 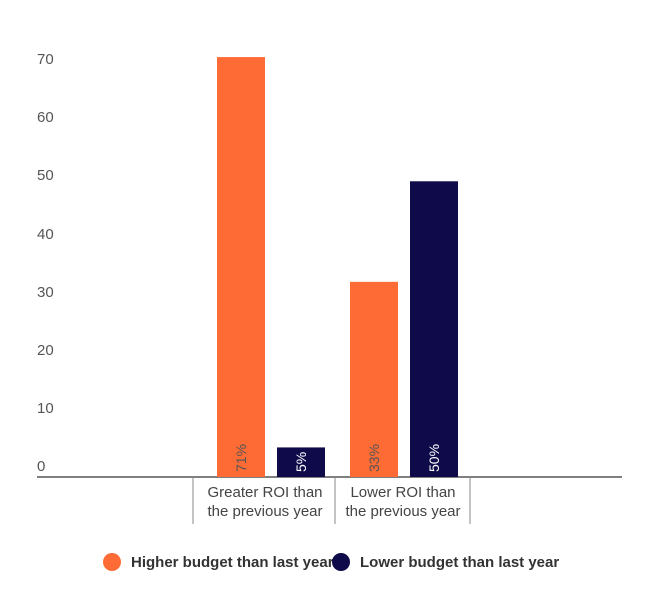 What do you see at coordinates (264, 492) in the screenshot?
I see `category-label: Greater ROI than` at bounding box center [264, 492].